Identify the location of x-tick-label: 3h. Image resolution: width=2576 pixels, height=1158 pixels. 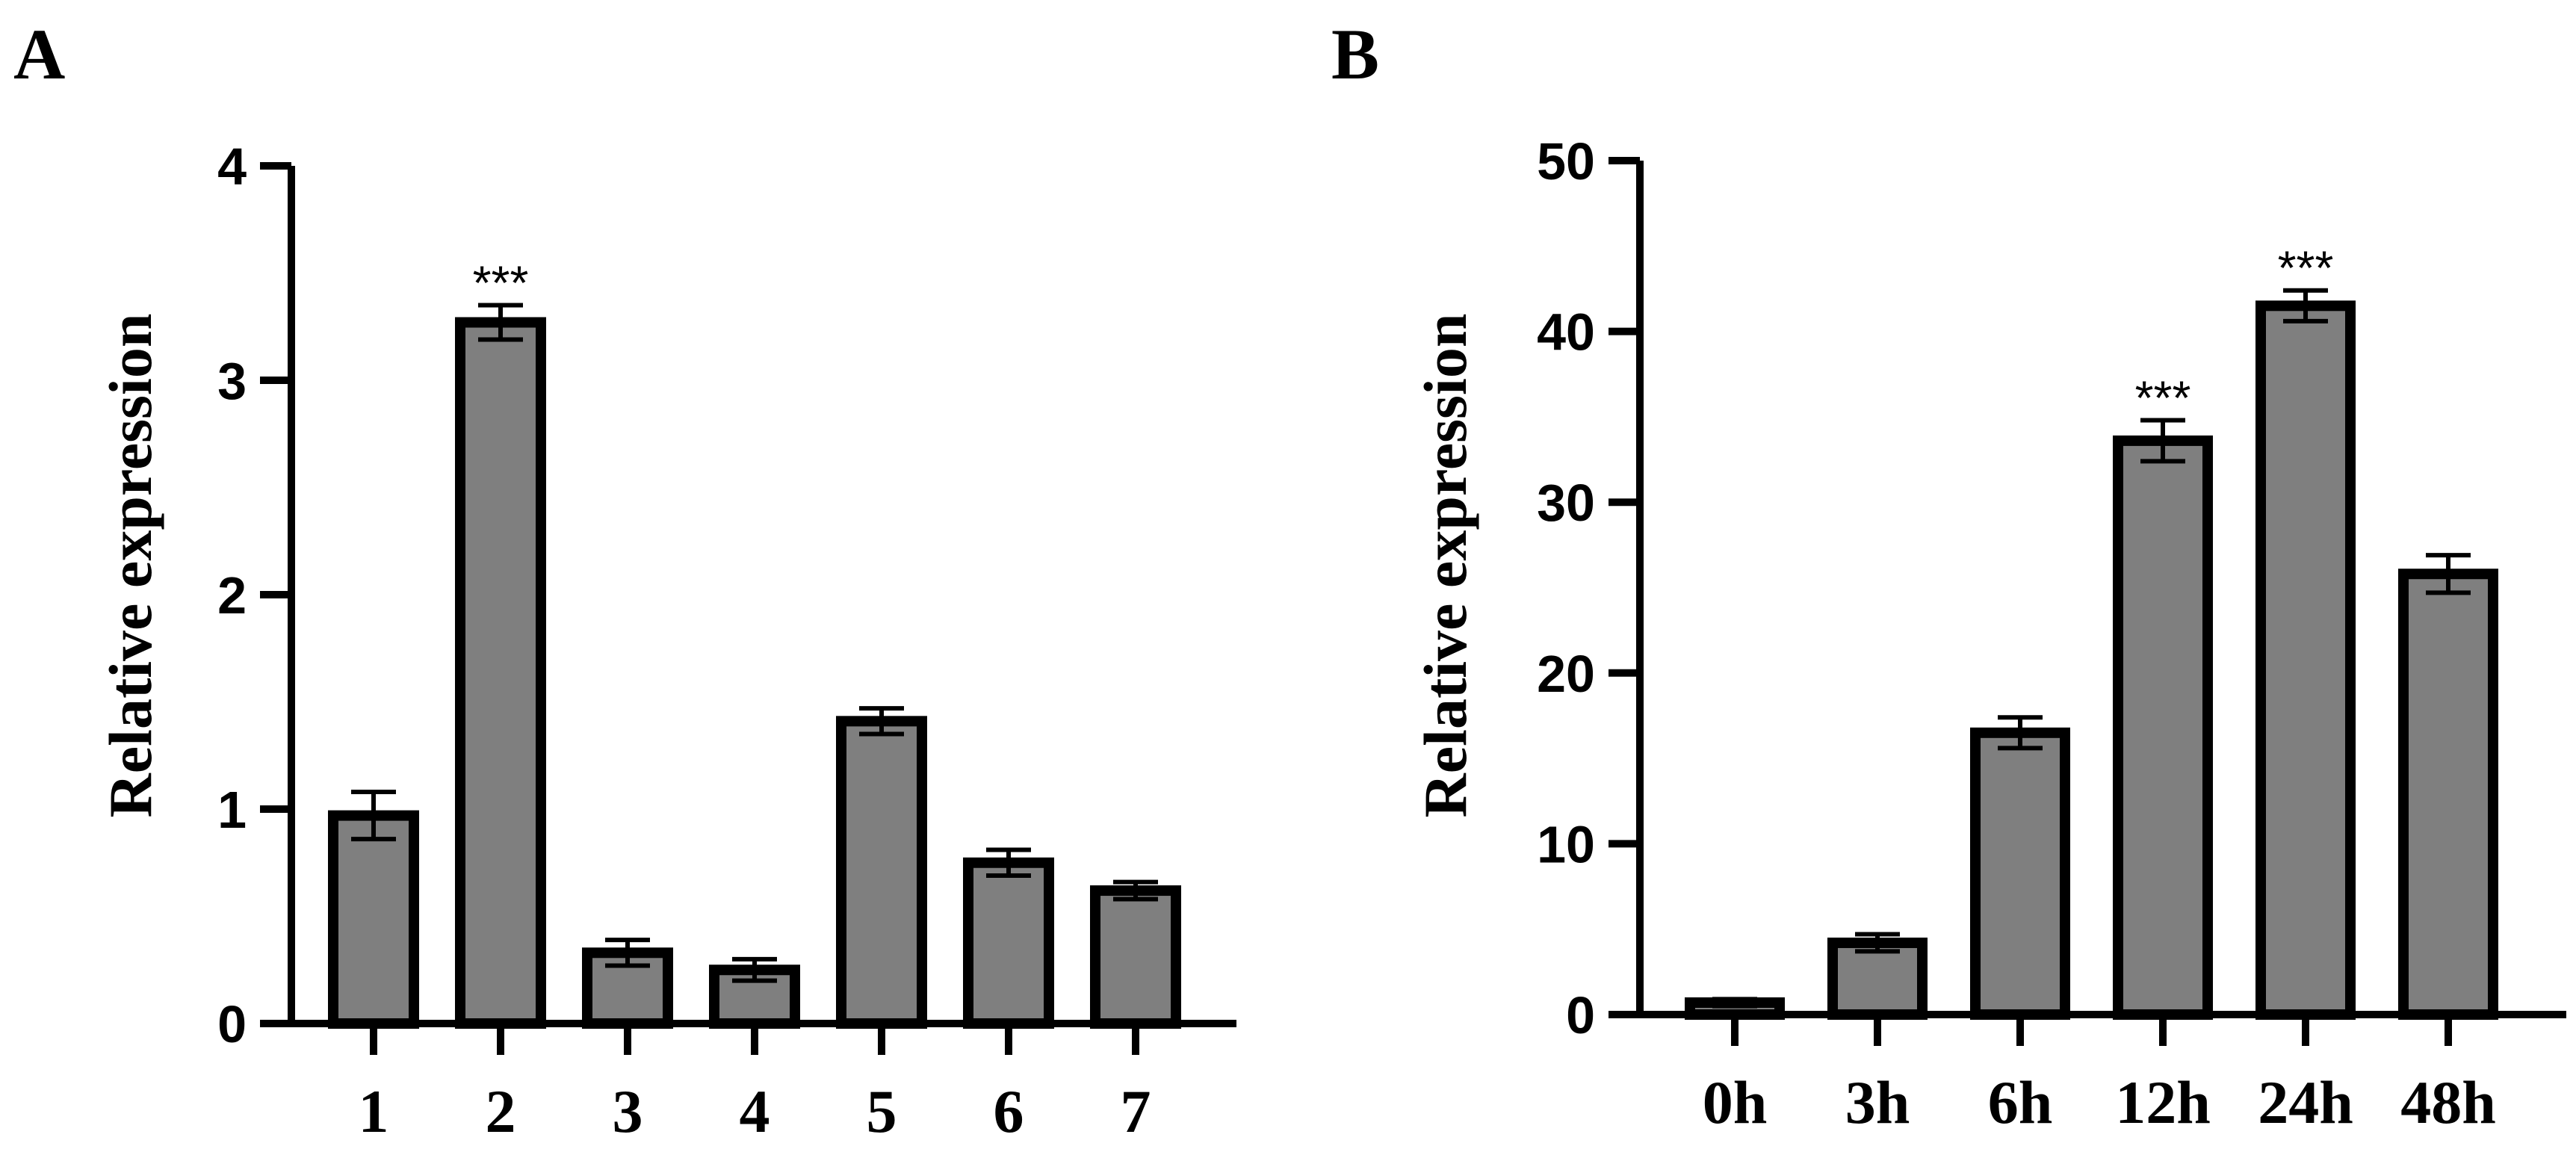
(1877, 1102).